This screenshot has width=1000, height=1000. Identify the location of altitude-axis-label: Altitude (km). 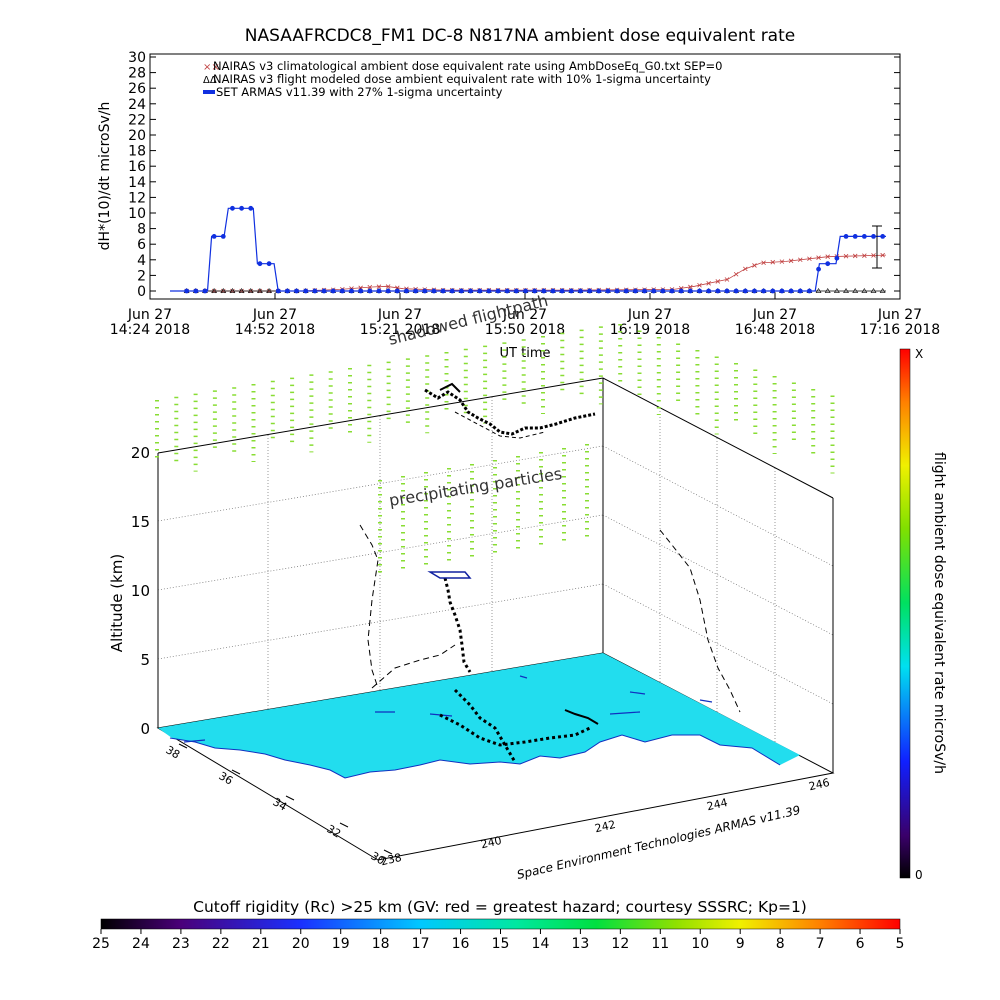
(117, 603).